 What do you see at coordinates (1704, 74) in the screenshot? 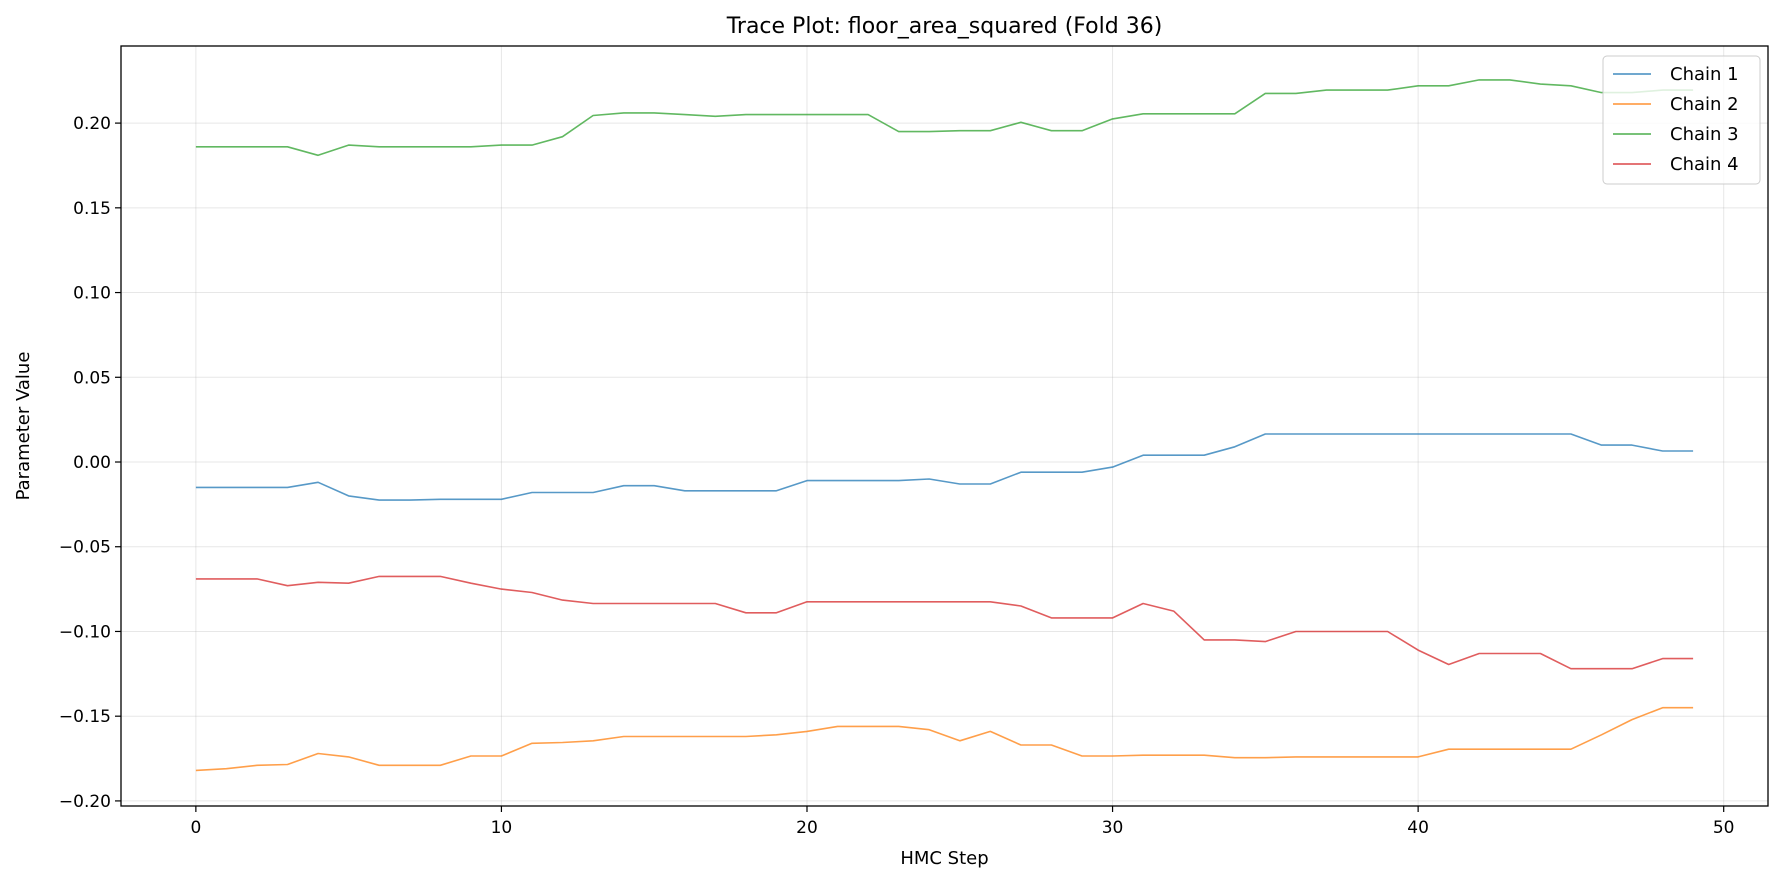
I see `legend-label: Chain 1` at bounding box center [1704, 74].